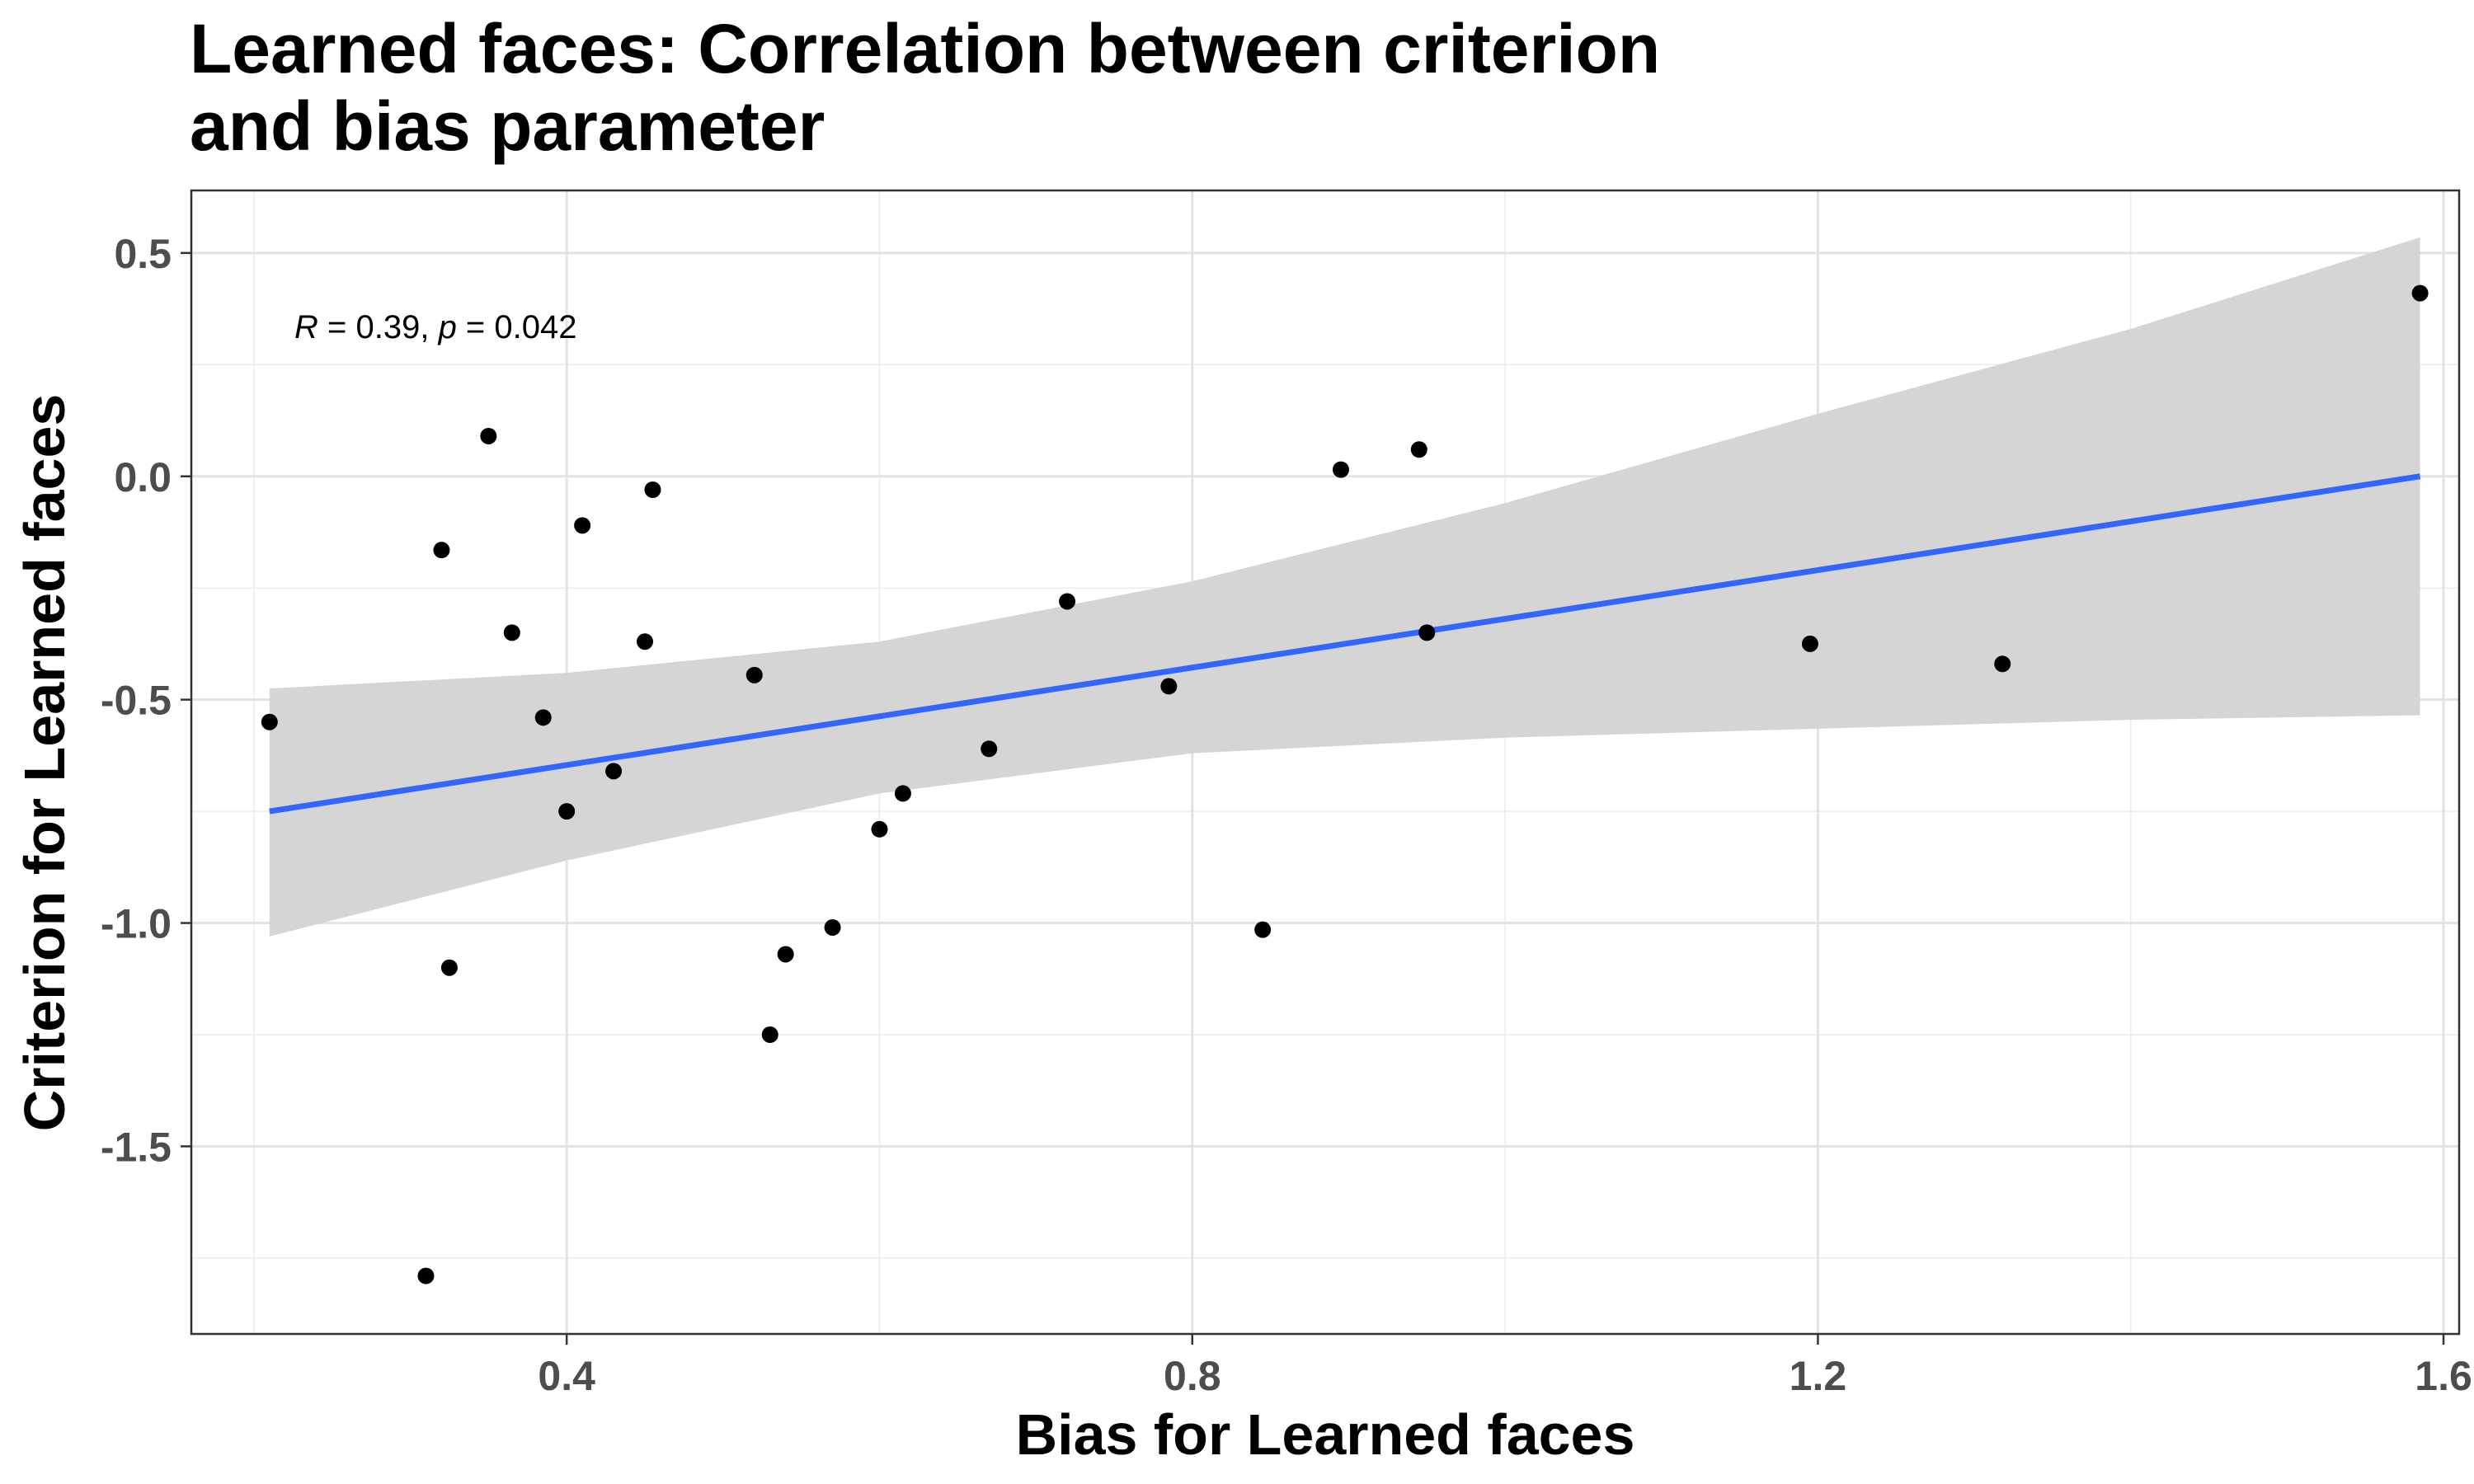 Image resolution: width=2474 pixels, height=1484 pixels. I want to click on y-tick-label: 0.0, so click(143, 477).